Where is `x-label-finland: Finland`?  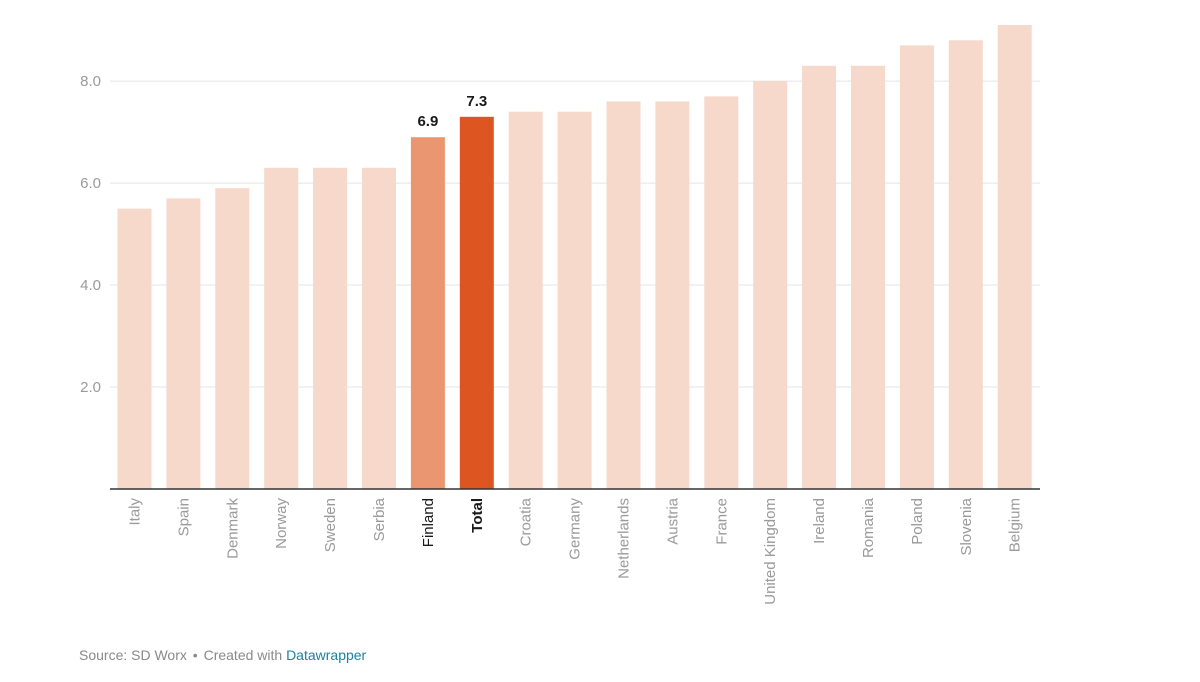
x-label-finland: Finland is located at coordinates (428, 522).